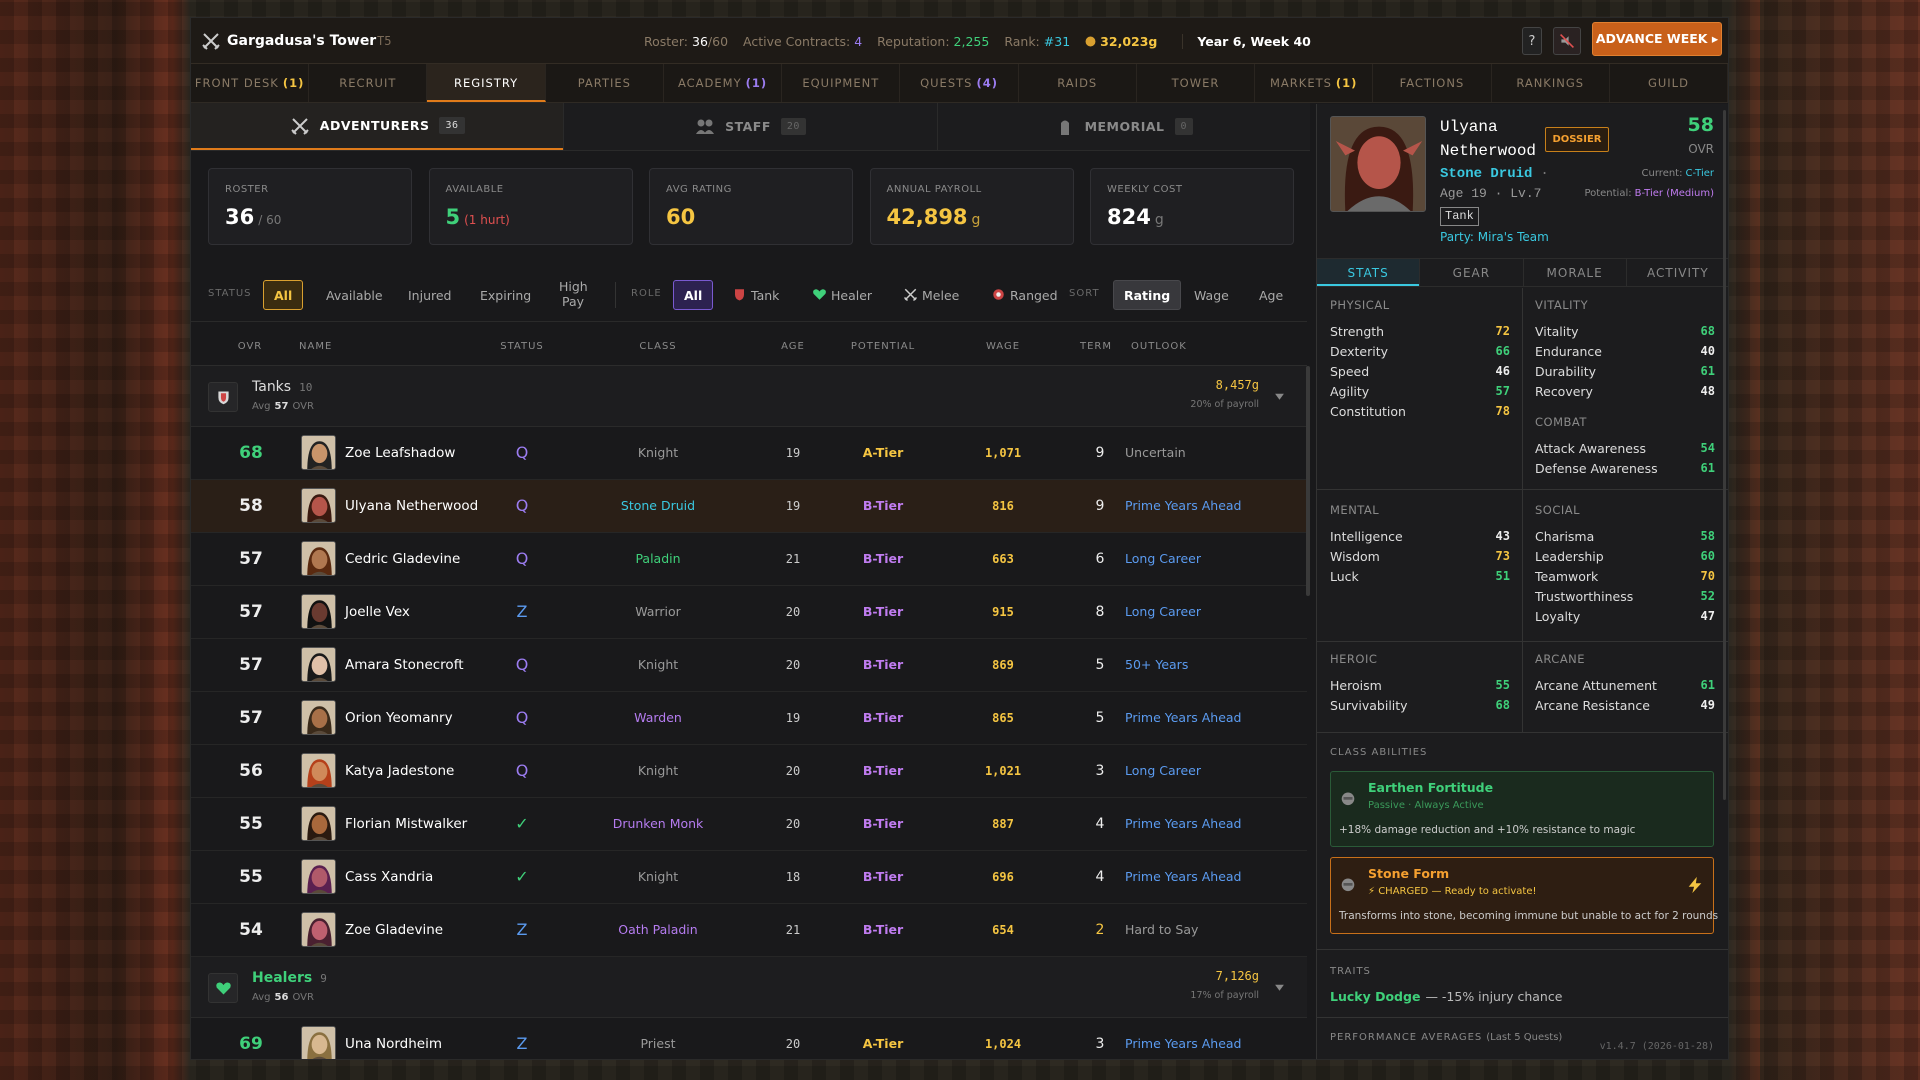  I want to click on roster-label: Roster:, so click(666, 41).